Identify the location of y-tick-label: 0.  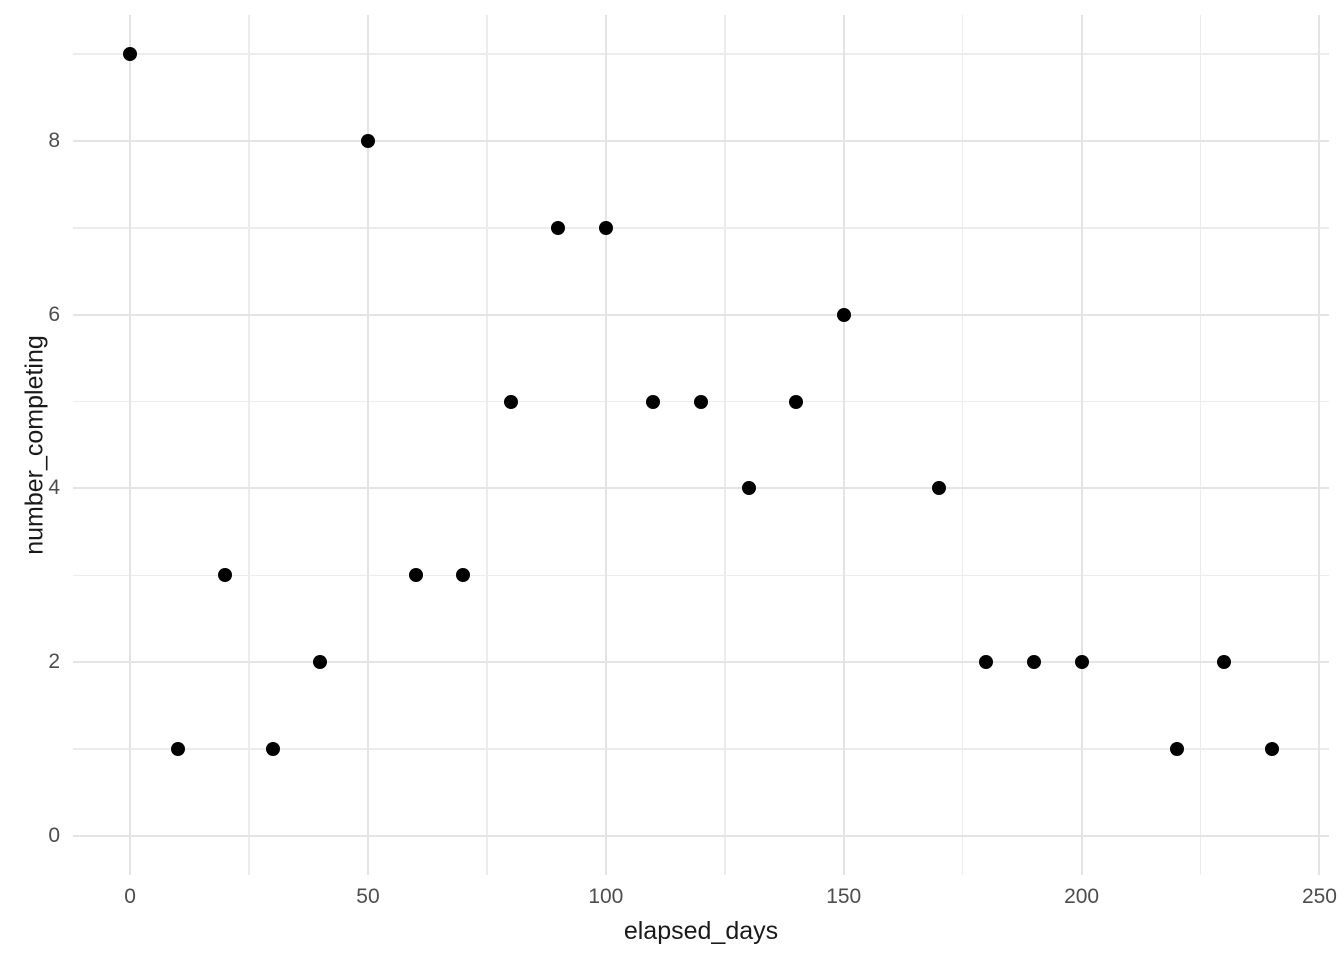
(54, 835).